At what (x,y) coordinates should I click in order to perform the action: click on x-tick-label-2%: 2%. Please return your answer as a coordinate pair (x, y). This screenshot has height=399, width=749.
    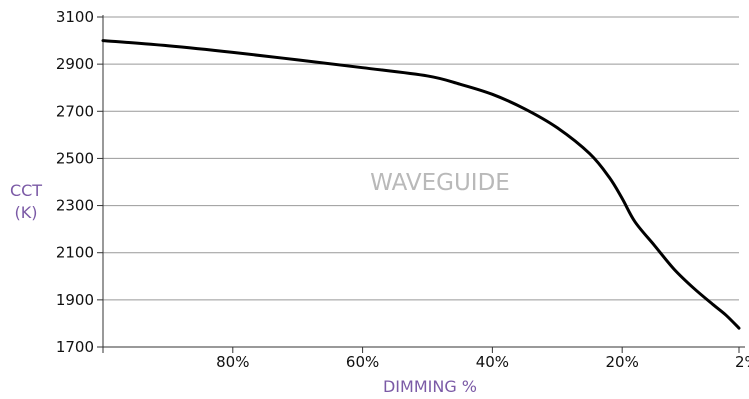
    Looking at the image, I should click on (742, 362).